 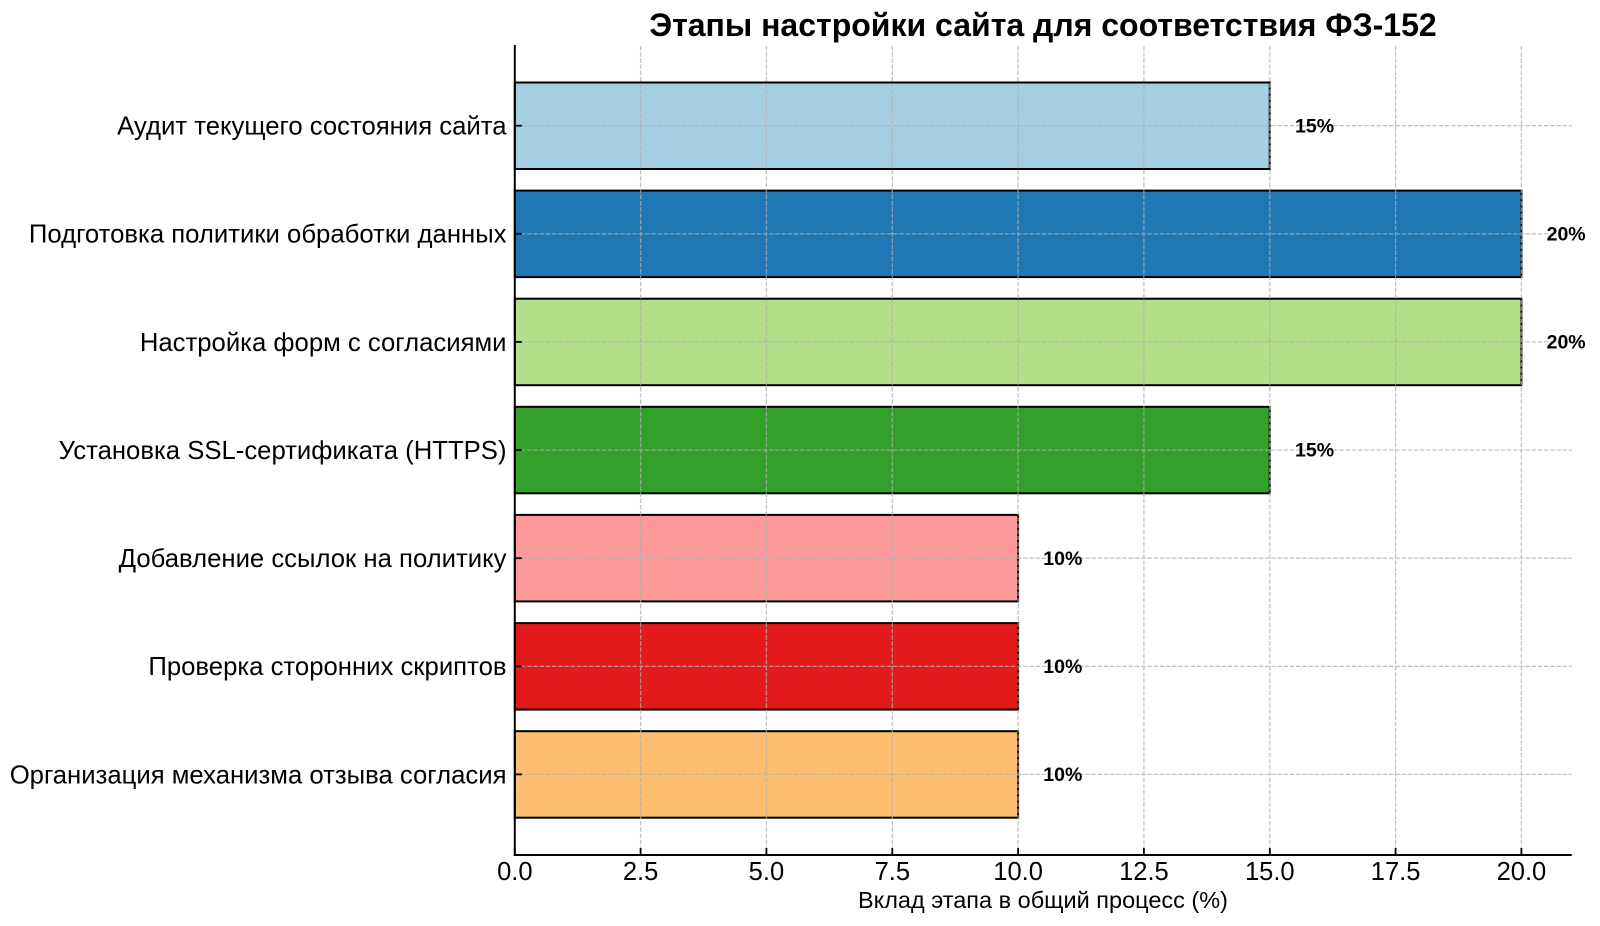 What do you see at coordinates (1270, 872) in the screenshot?
I see `svg-text: 15.0` at bounding box center [1270, 872].